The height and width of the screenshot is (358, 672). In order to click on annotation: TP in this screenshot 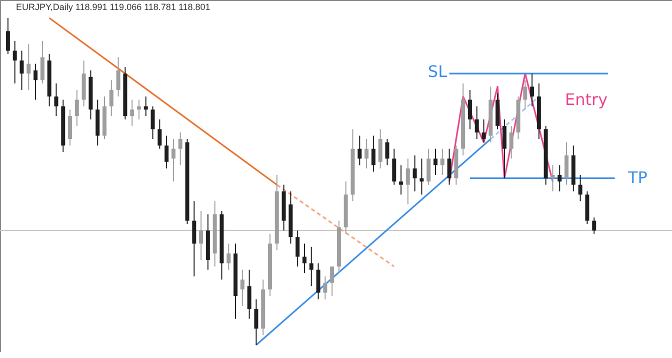, I will do `click(637, 177)`.